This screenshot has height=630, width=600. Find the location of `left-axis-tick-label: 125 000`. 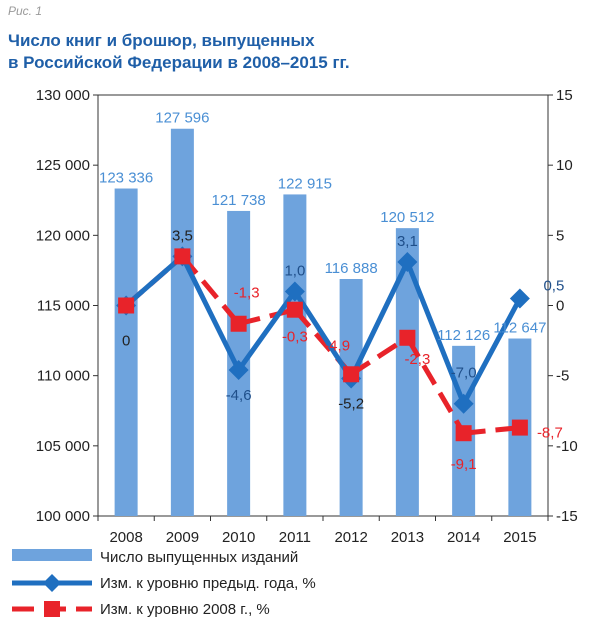

left-axis-tick-label: 125 000 is located at coordinates (63, 165).